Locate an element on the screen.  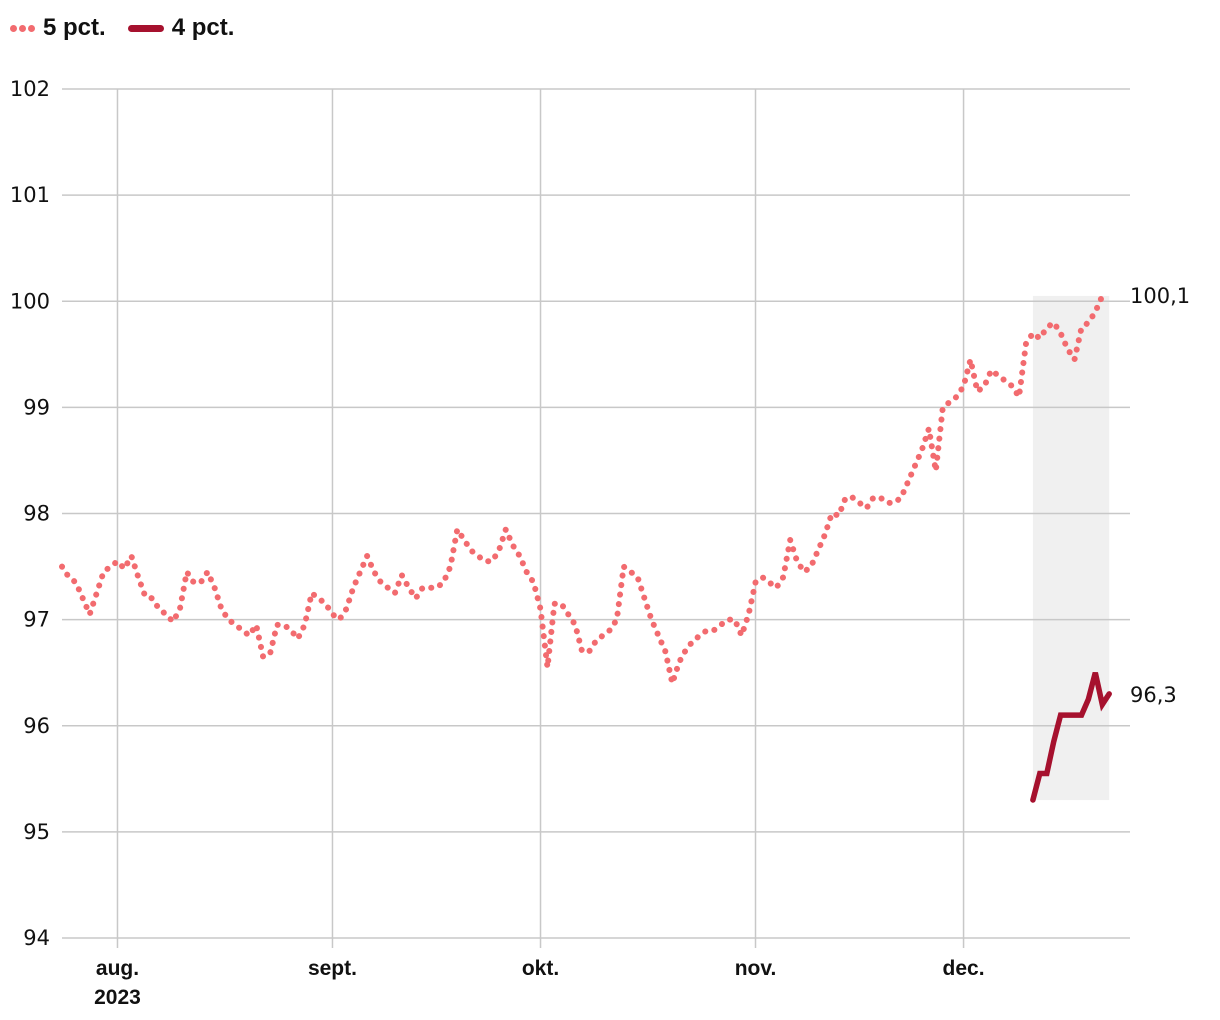
y-tick-label: 99 is located at coordinates (36, 407).